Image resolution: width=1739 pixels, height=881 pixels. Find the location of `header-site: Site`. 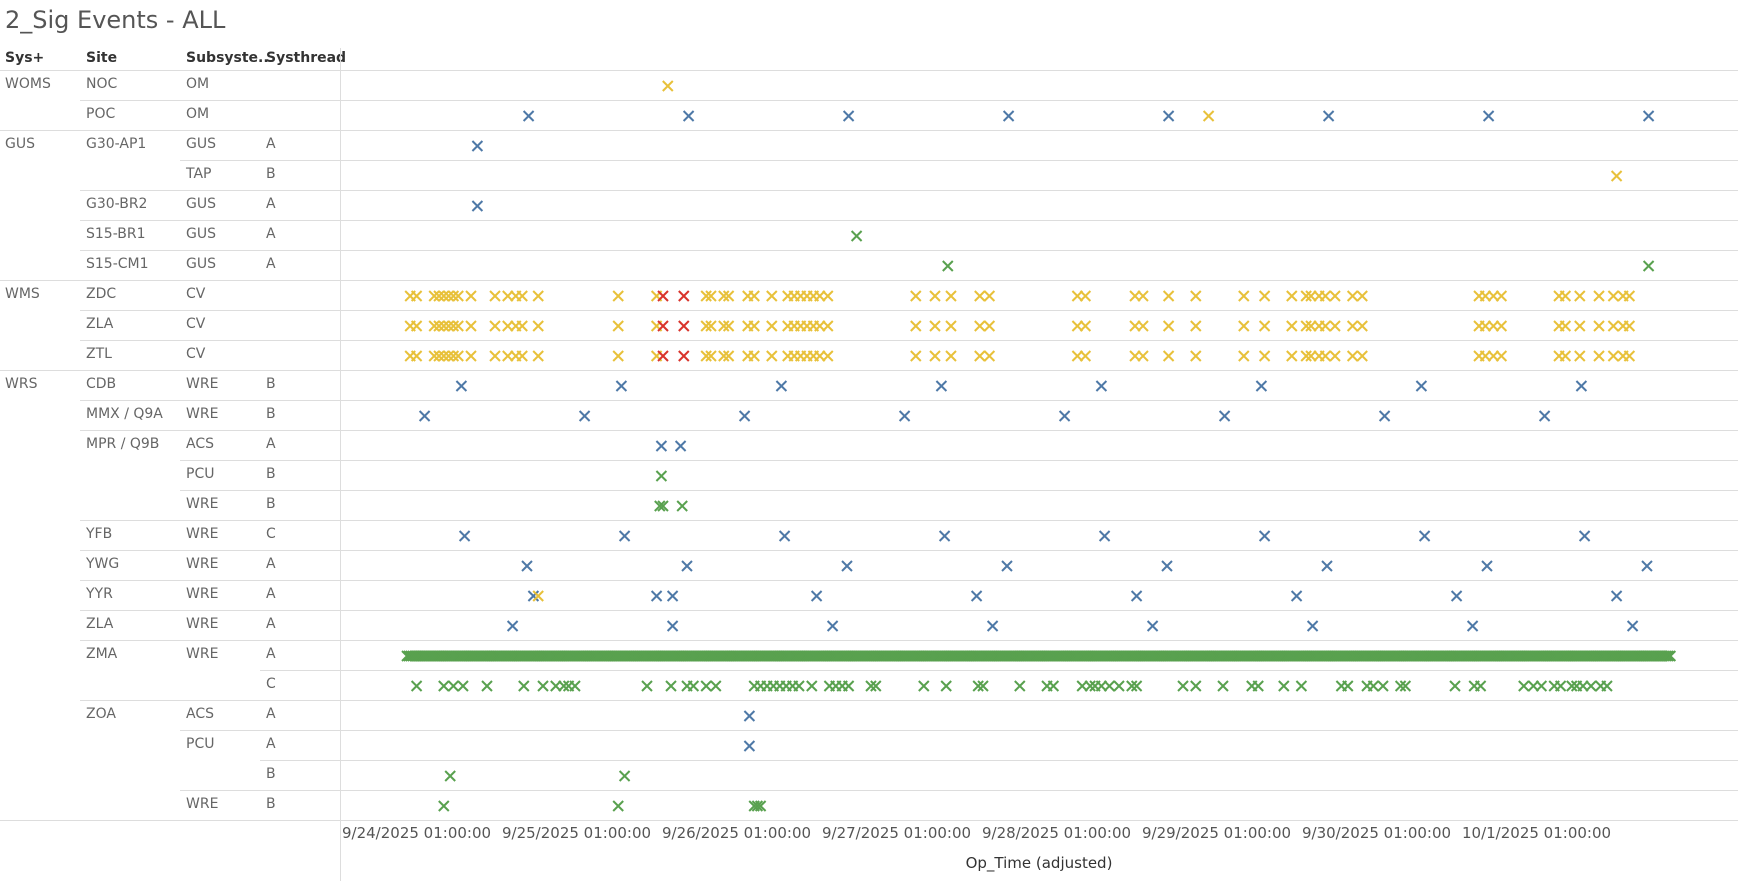

header-site: Site is located at coordinates (102, 58).